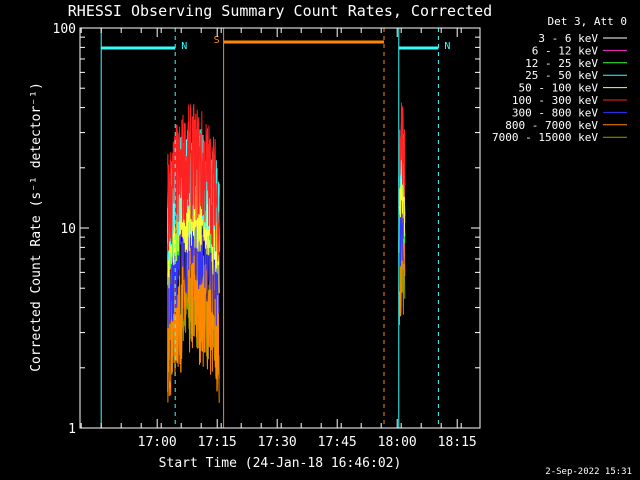 Image resolution: width=640 pixels, height=480 pixels. What do you see at coordinates (193, 183) in the screenshot?
I see `series-line-5-seg1` at bounding box center [193, 183].